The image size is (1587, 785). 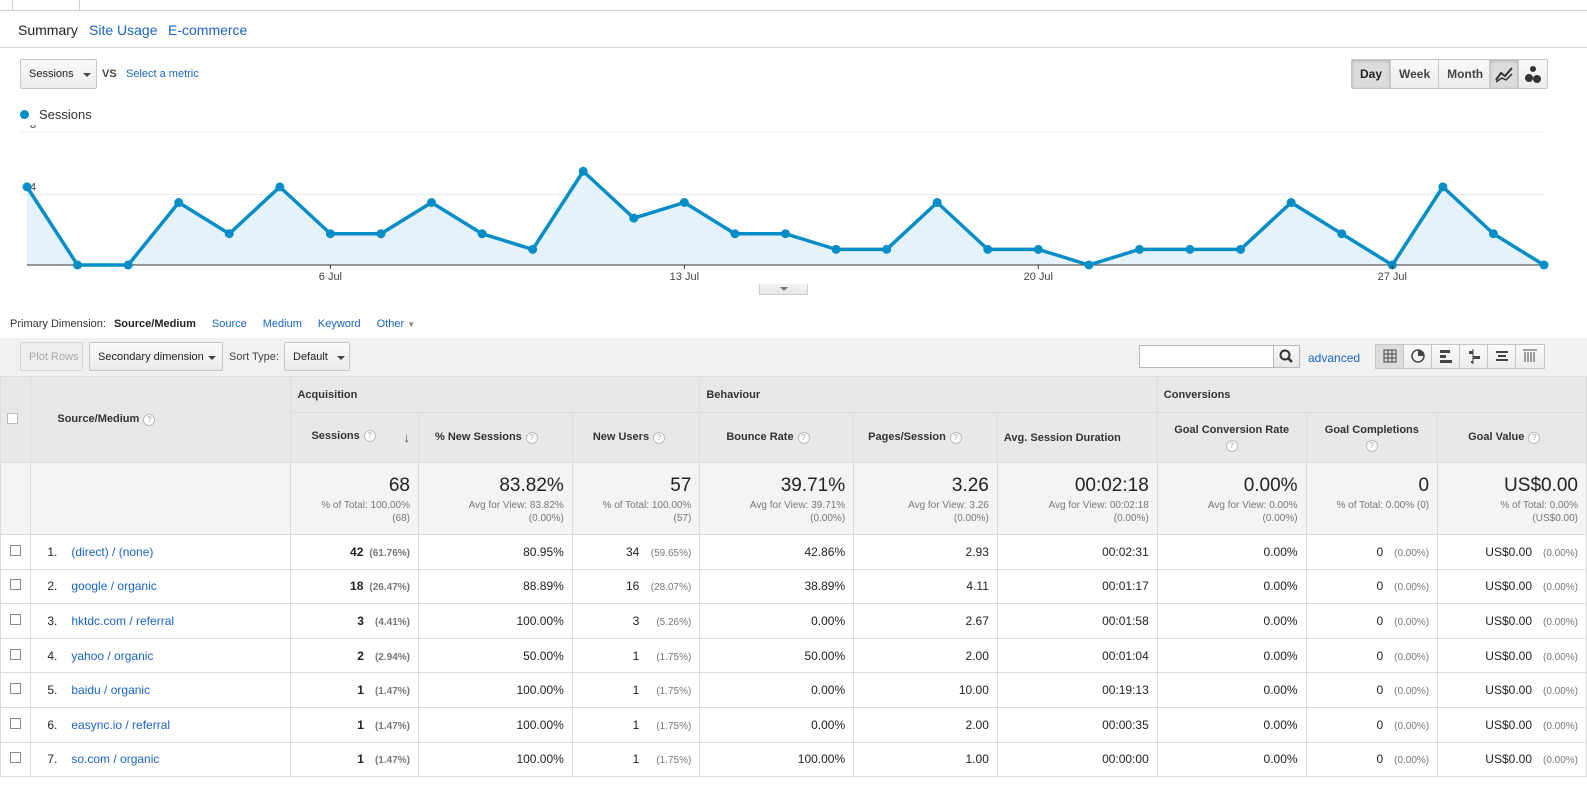 I want to click on tab-ecommerce: E-commerce, so click(x=208, y=30).